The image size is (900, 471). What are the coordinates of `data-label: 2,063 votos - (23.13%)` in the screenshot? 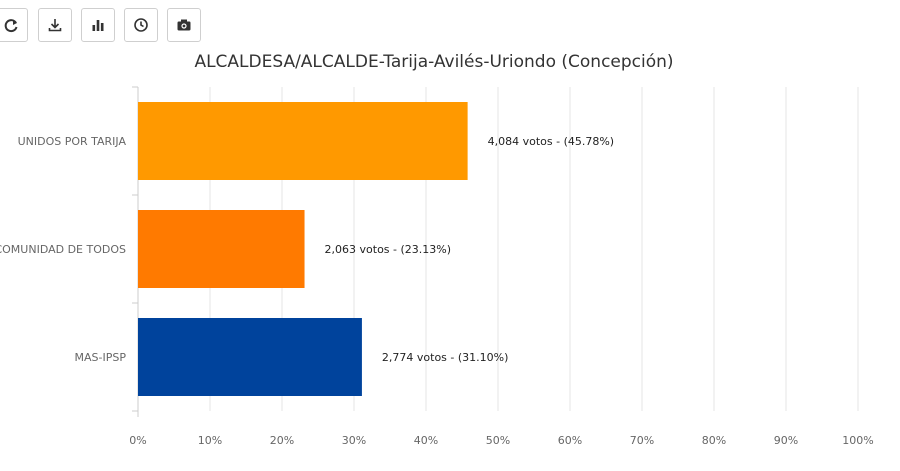 It's located at (388, 249).